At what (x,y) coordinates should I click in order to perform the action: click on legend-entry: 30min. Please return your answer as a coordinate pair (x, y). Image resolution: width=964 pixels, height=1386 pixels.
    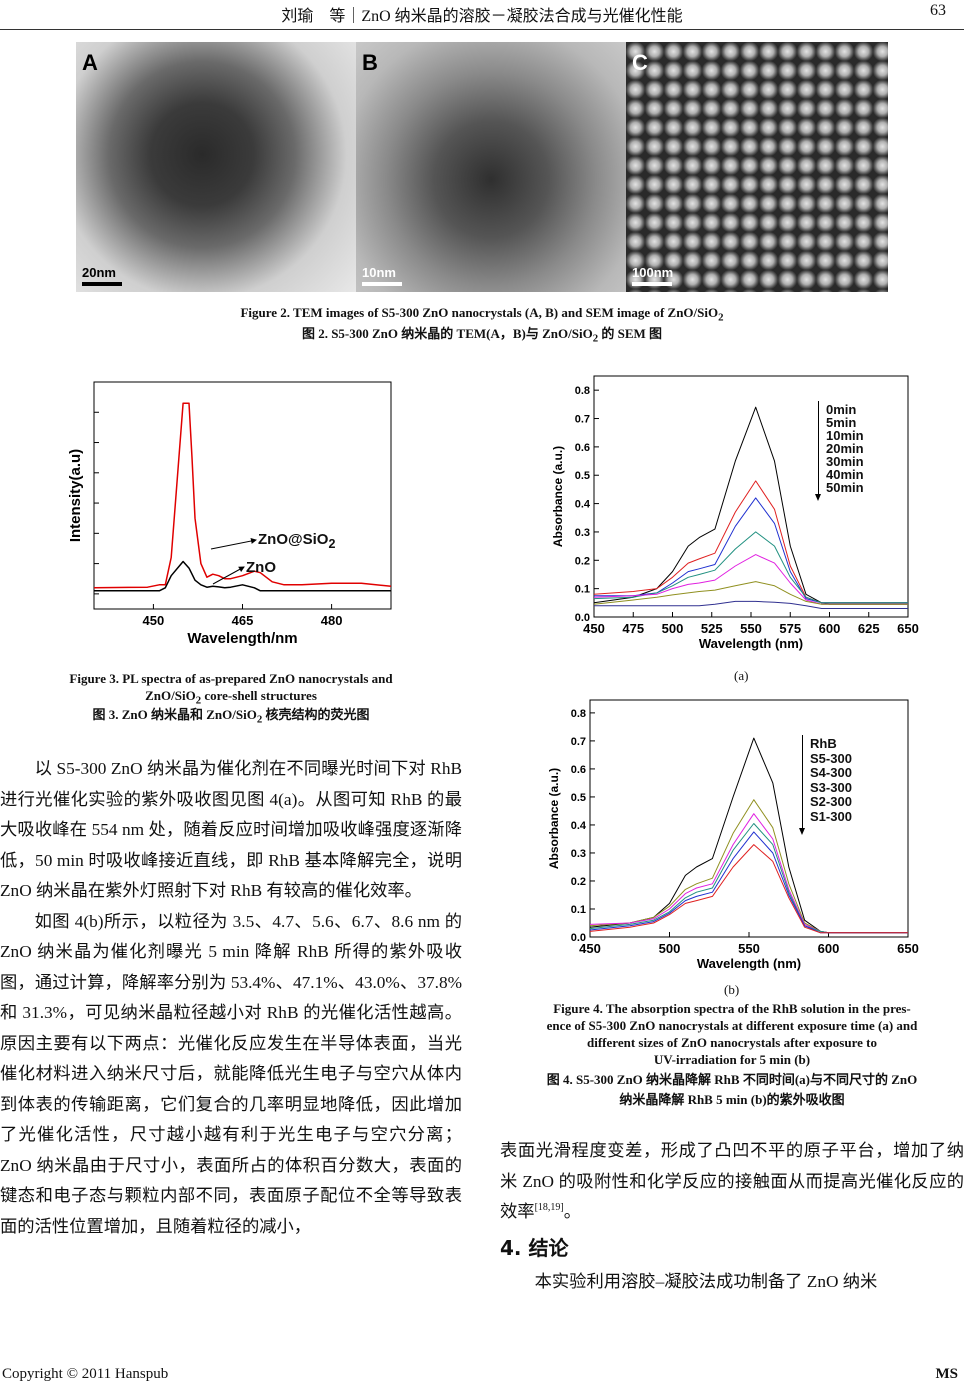
    Looking at the image, I should click on (845, 461).